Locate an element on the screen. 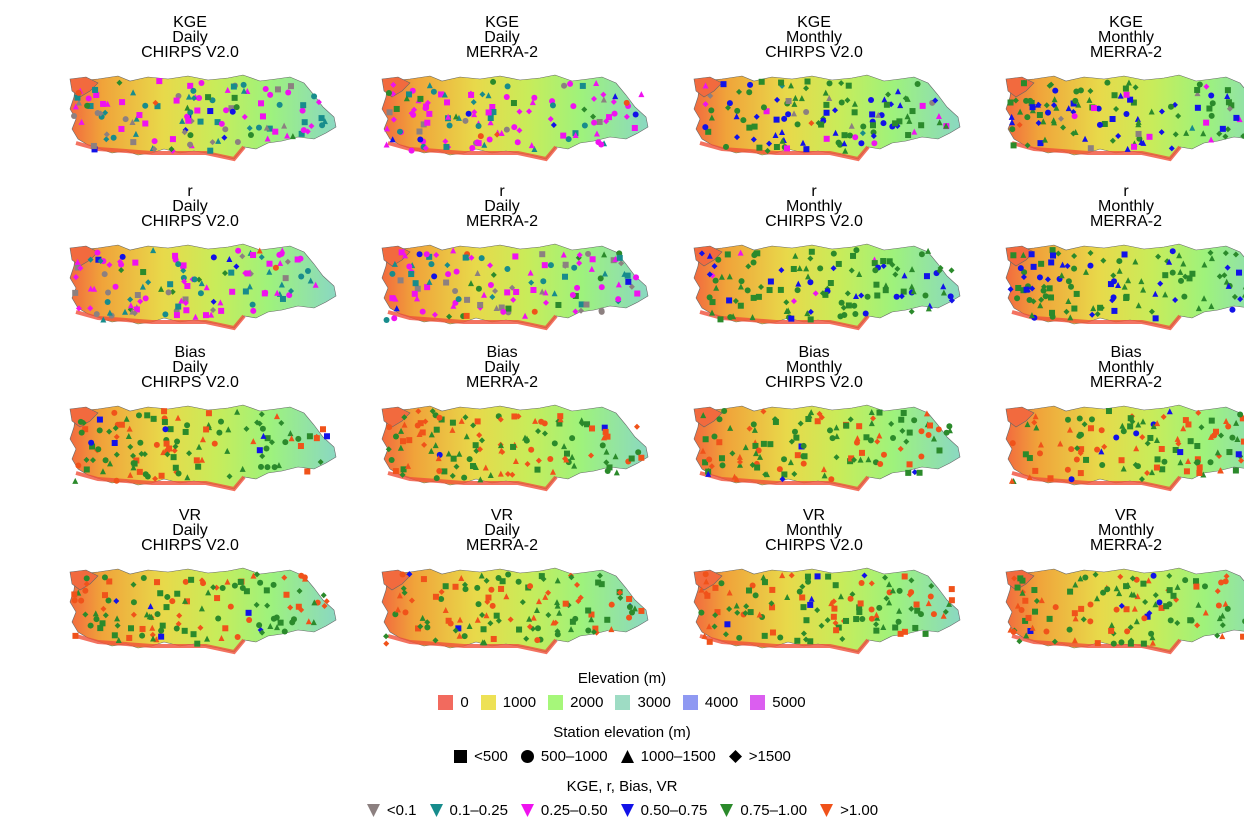  panel-title-product: MERRA-2 is located at coordinates (501, 382).